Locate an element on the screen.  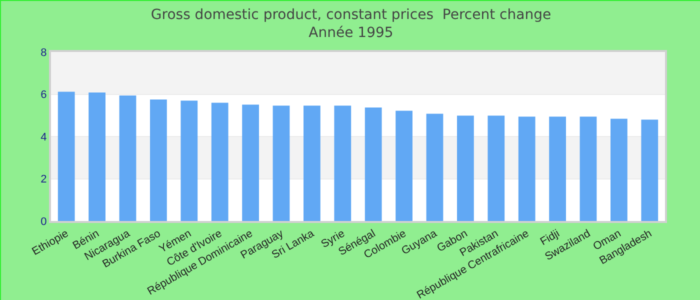
y-tick-label: 8 is located at coordinates (43, 52).